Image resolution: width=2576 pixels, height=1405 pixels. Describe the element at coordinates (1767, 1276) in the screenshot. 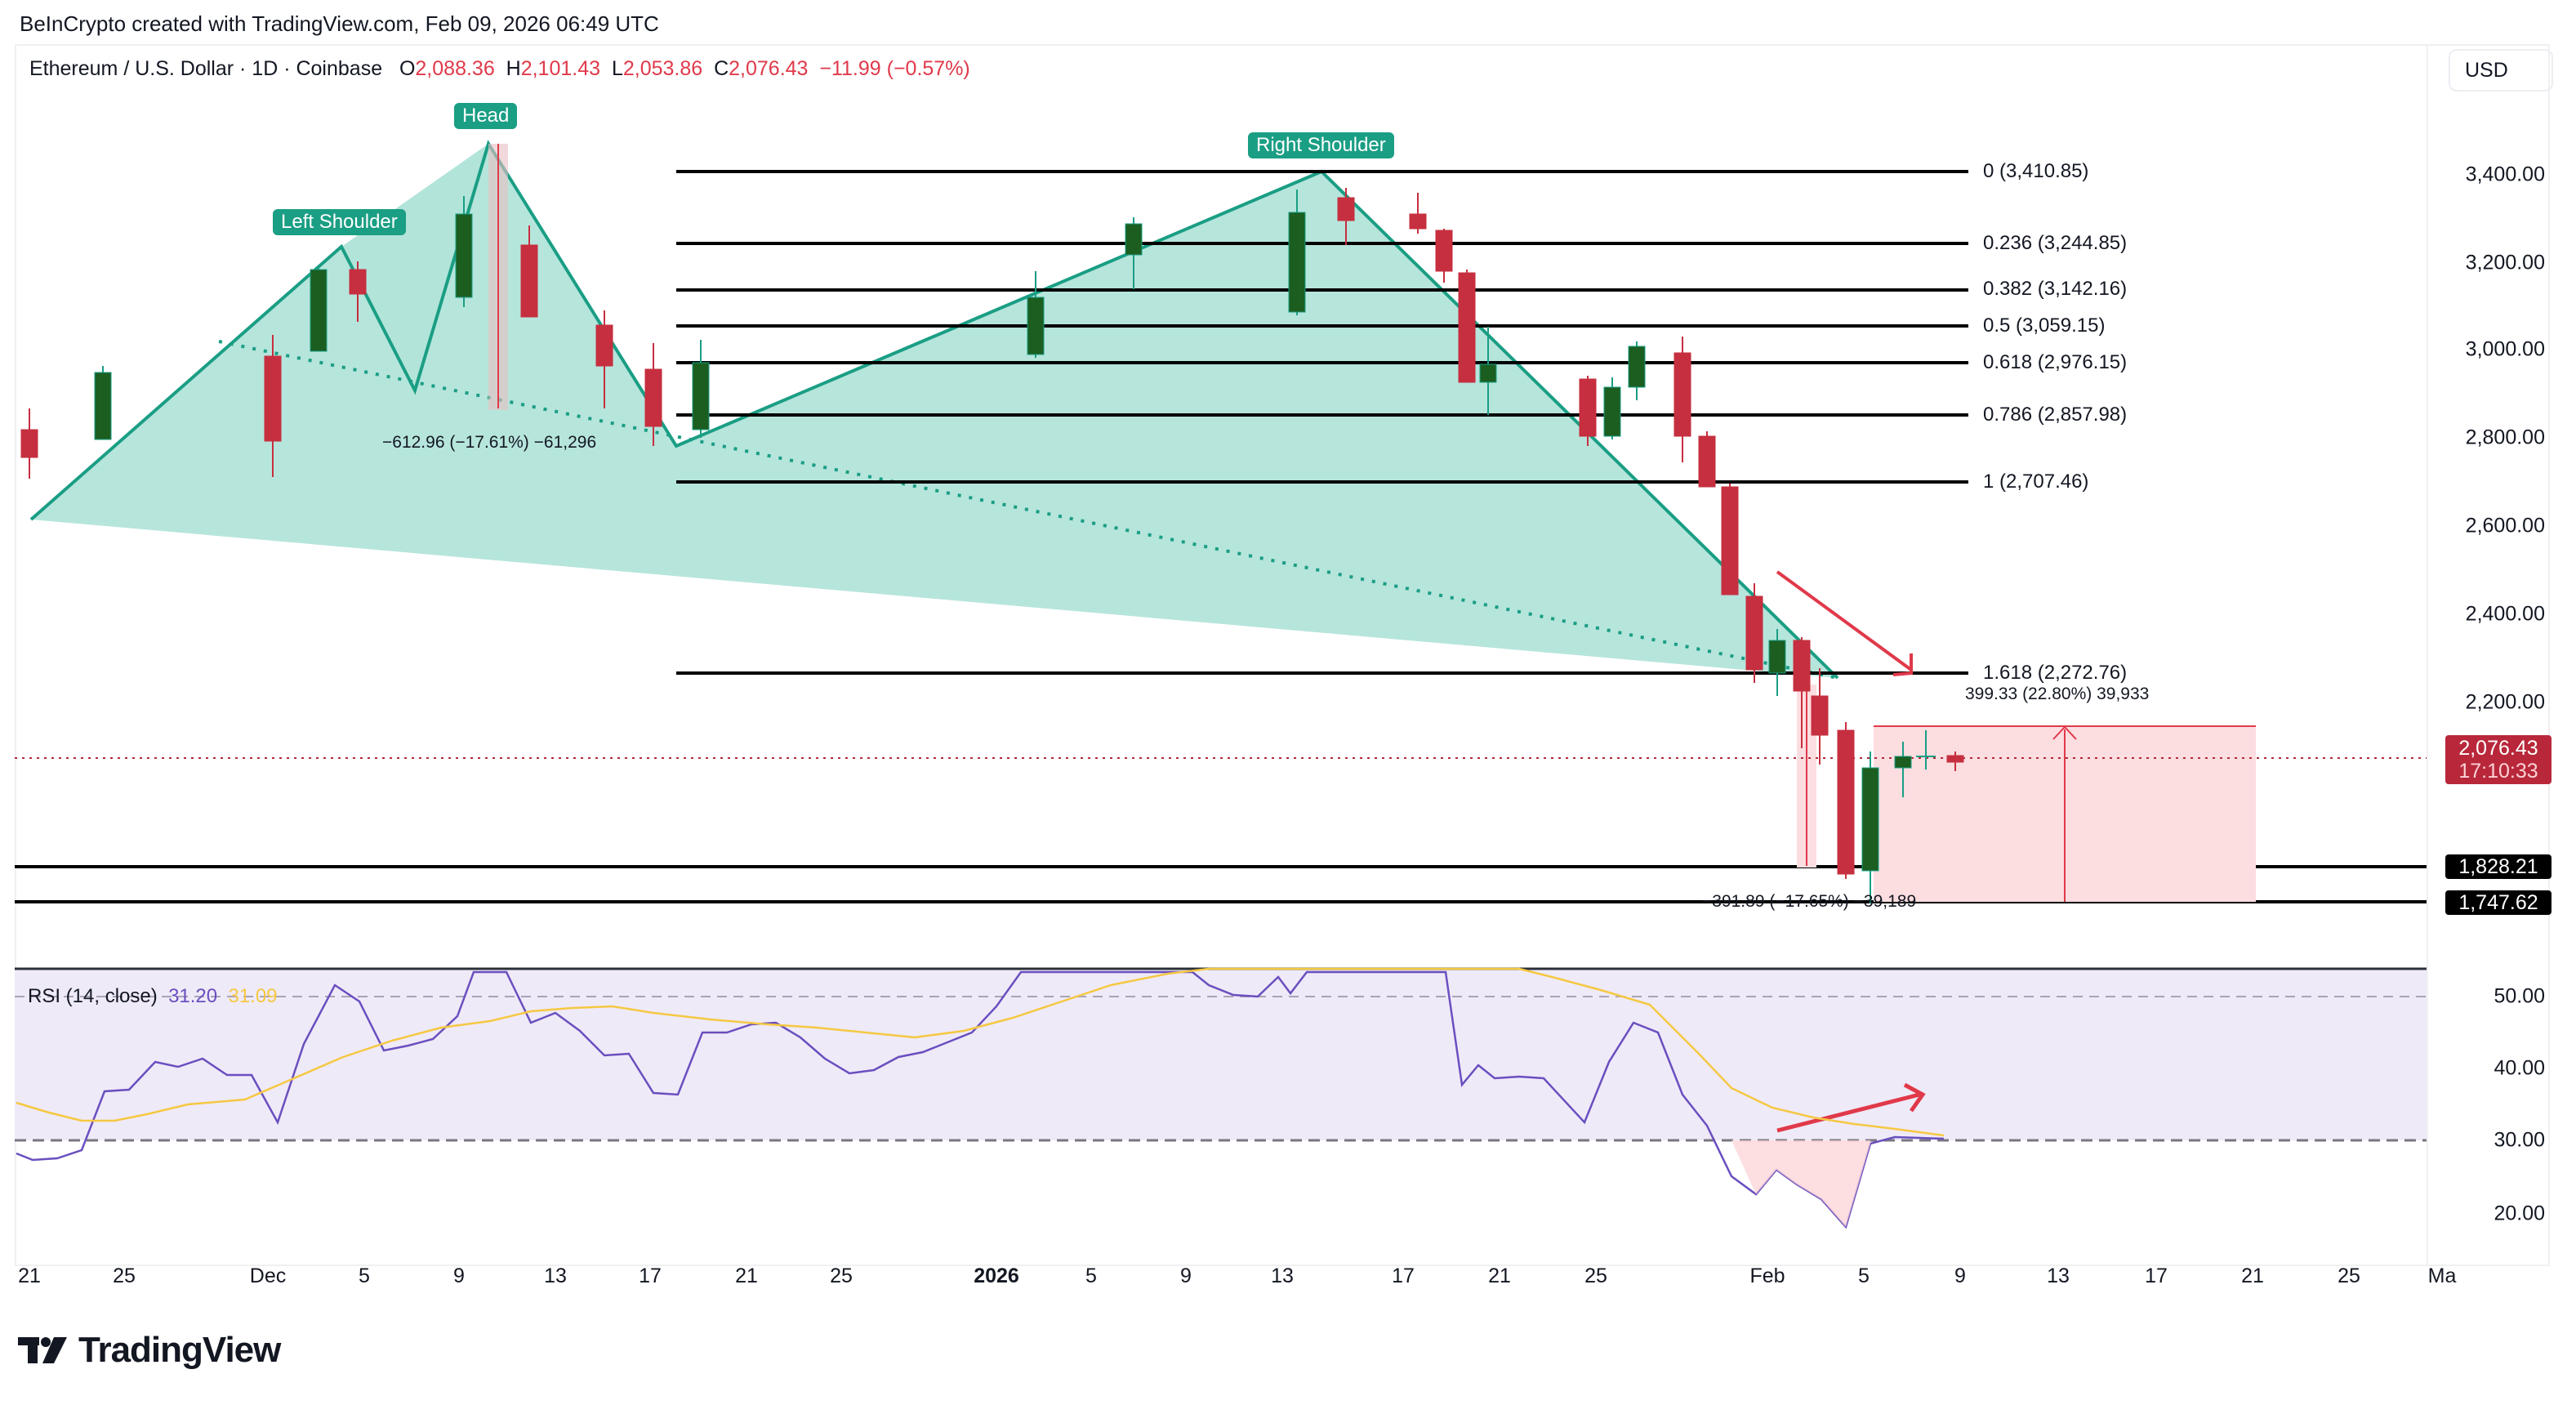

I see `time-tick: Feb` at that location.